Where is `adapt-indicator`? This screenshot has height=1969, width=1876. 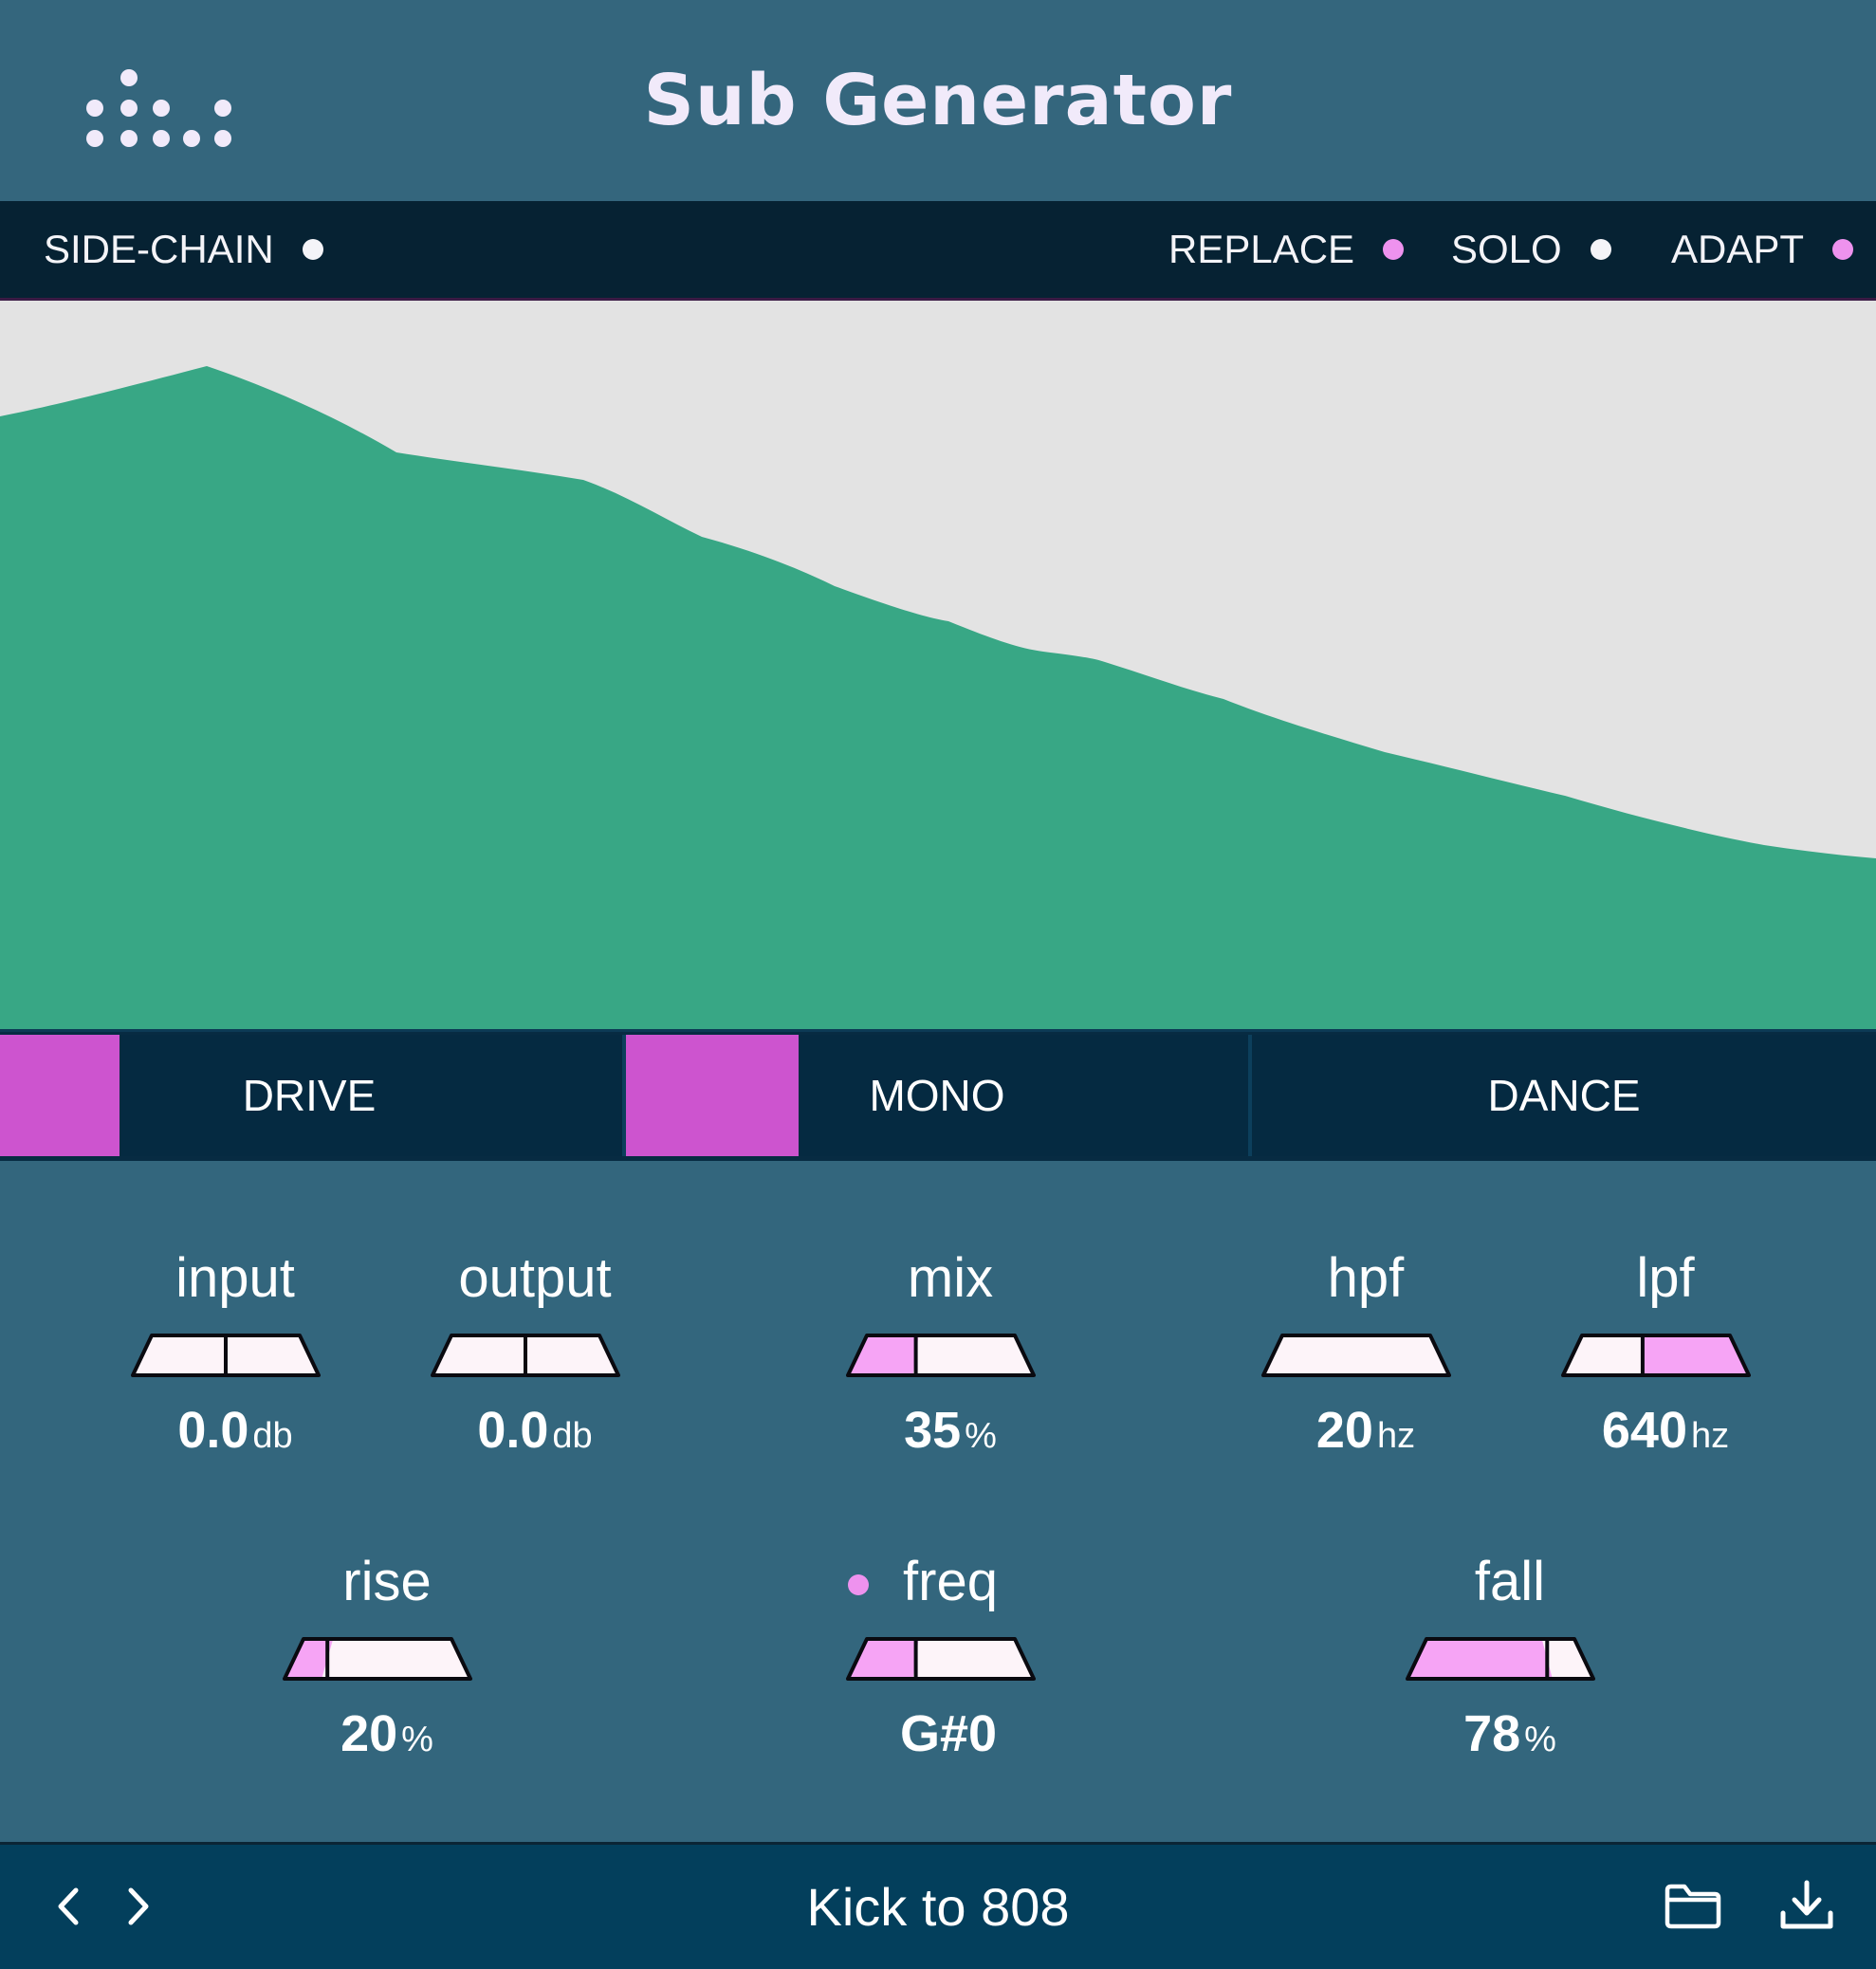
adapt-indicator is located at coordinates (1843, 250).